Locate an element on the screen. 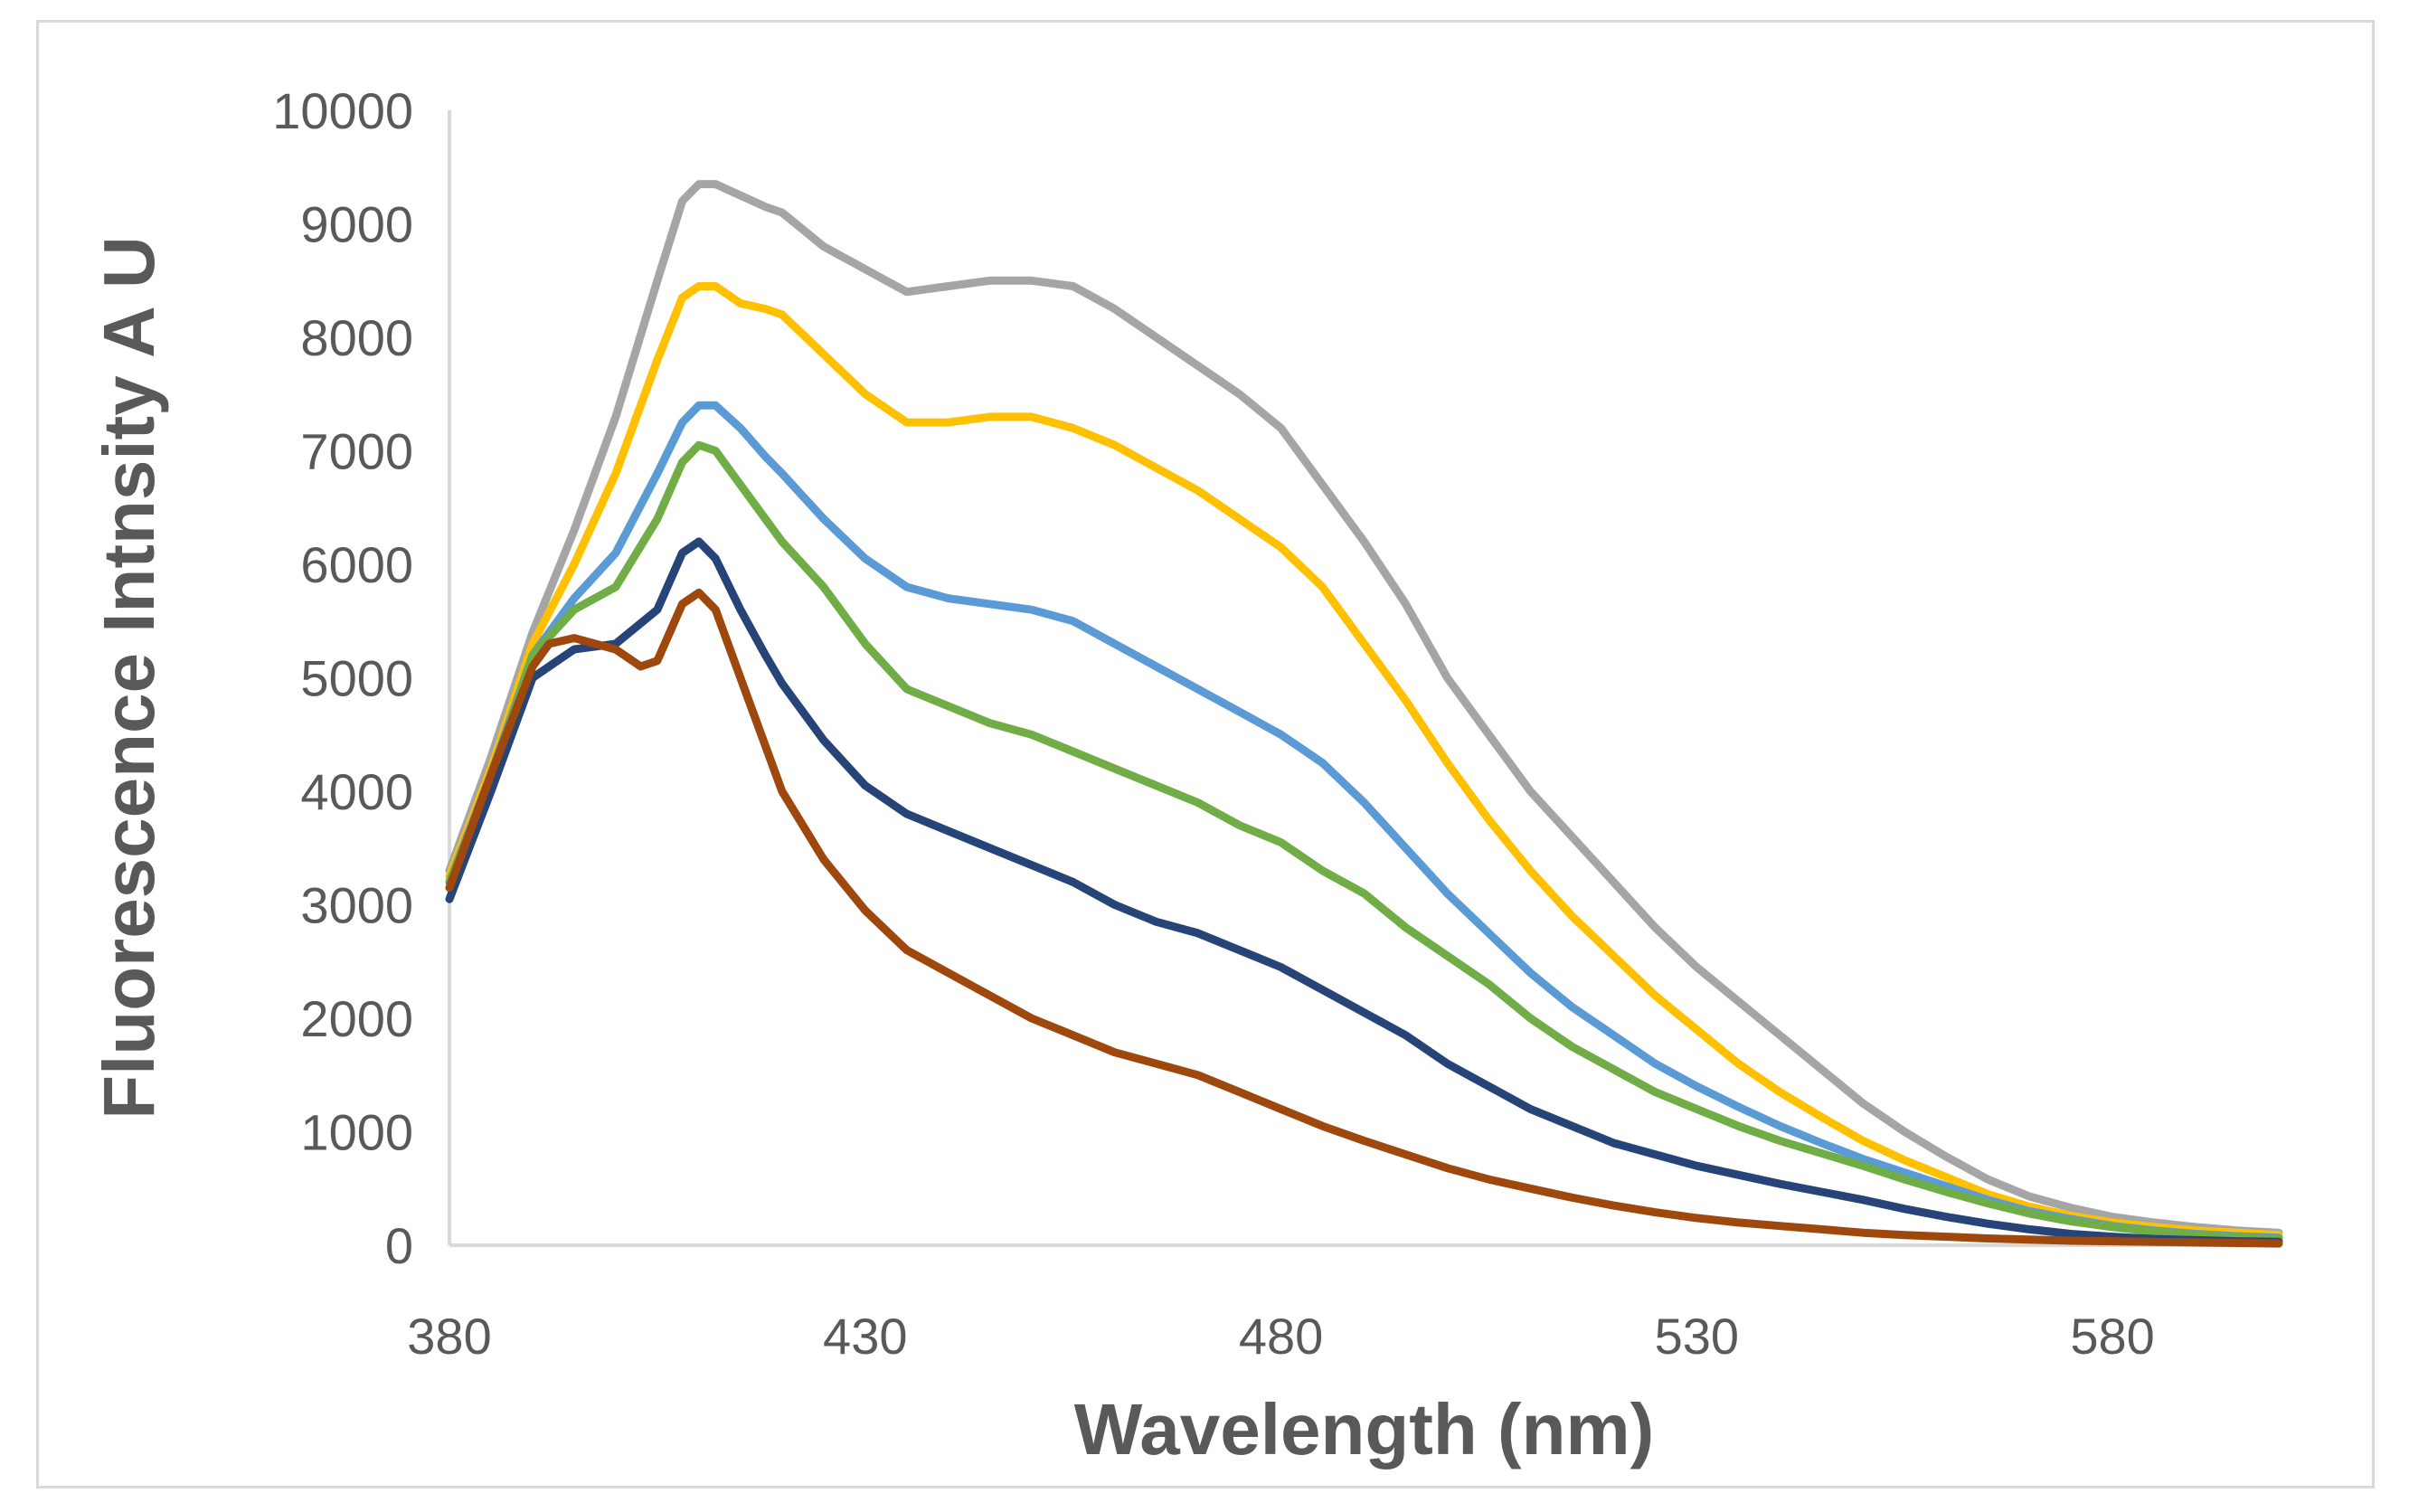 Image resolution: width=2409 pixels, height=1512 pixels. x-tick-label: 580 is located at coordinates (2112, 1336).